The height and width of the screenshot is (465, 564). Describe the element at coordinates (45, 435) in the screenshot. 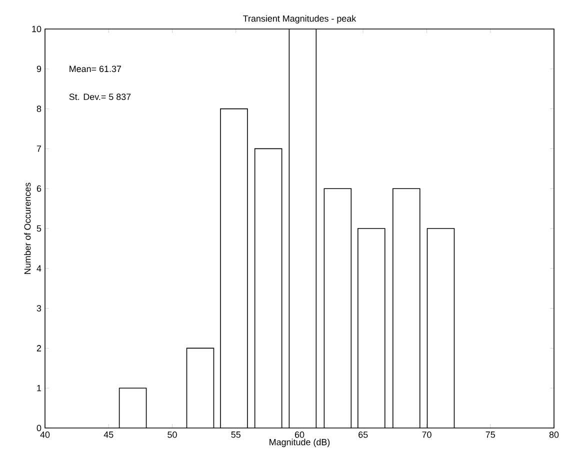

I see `x-tick-label: 40` at that location.